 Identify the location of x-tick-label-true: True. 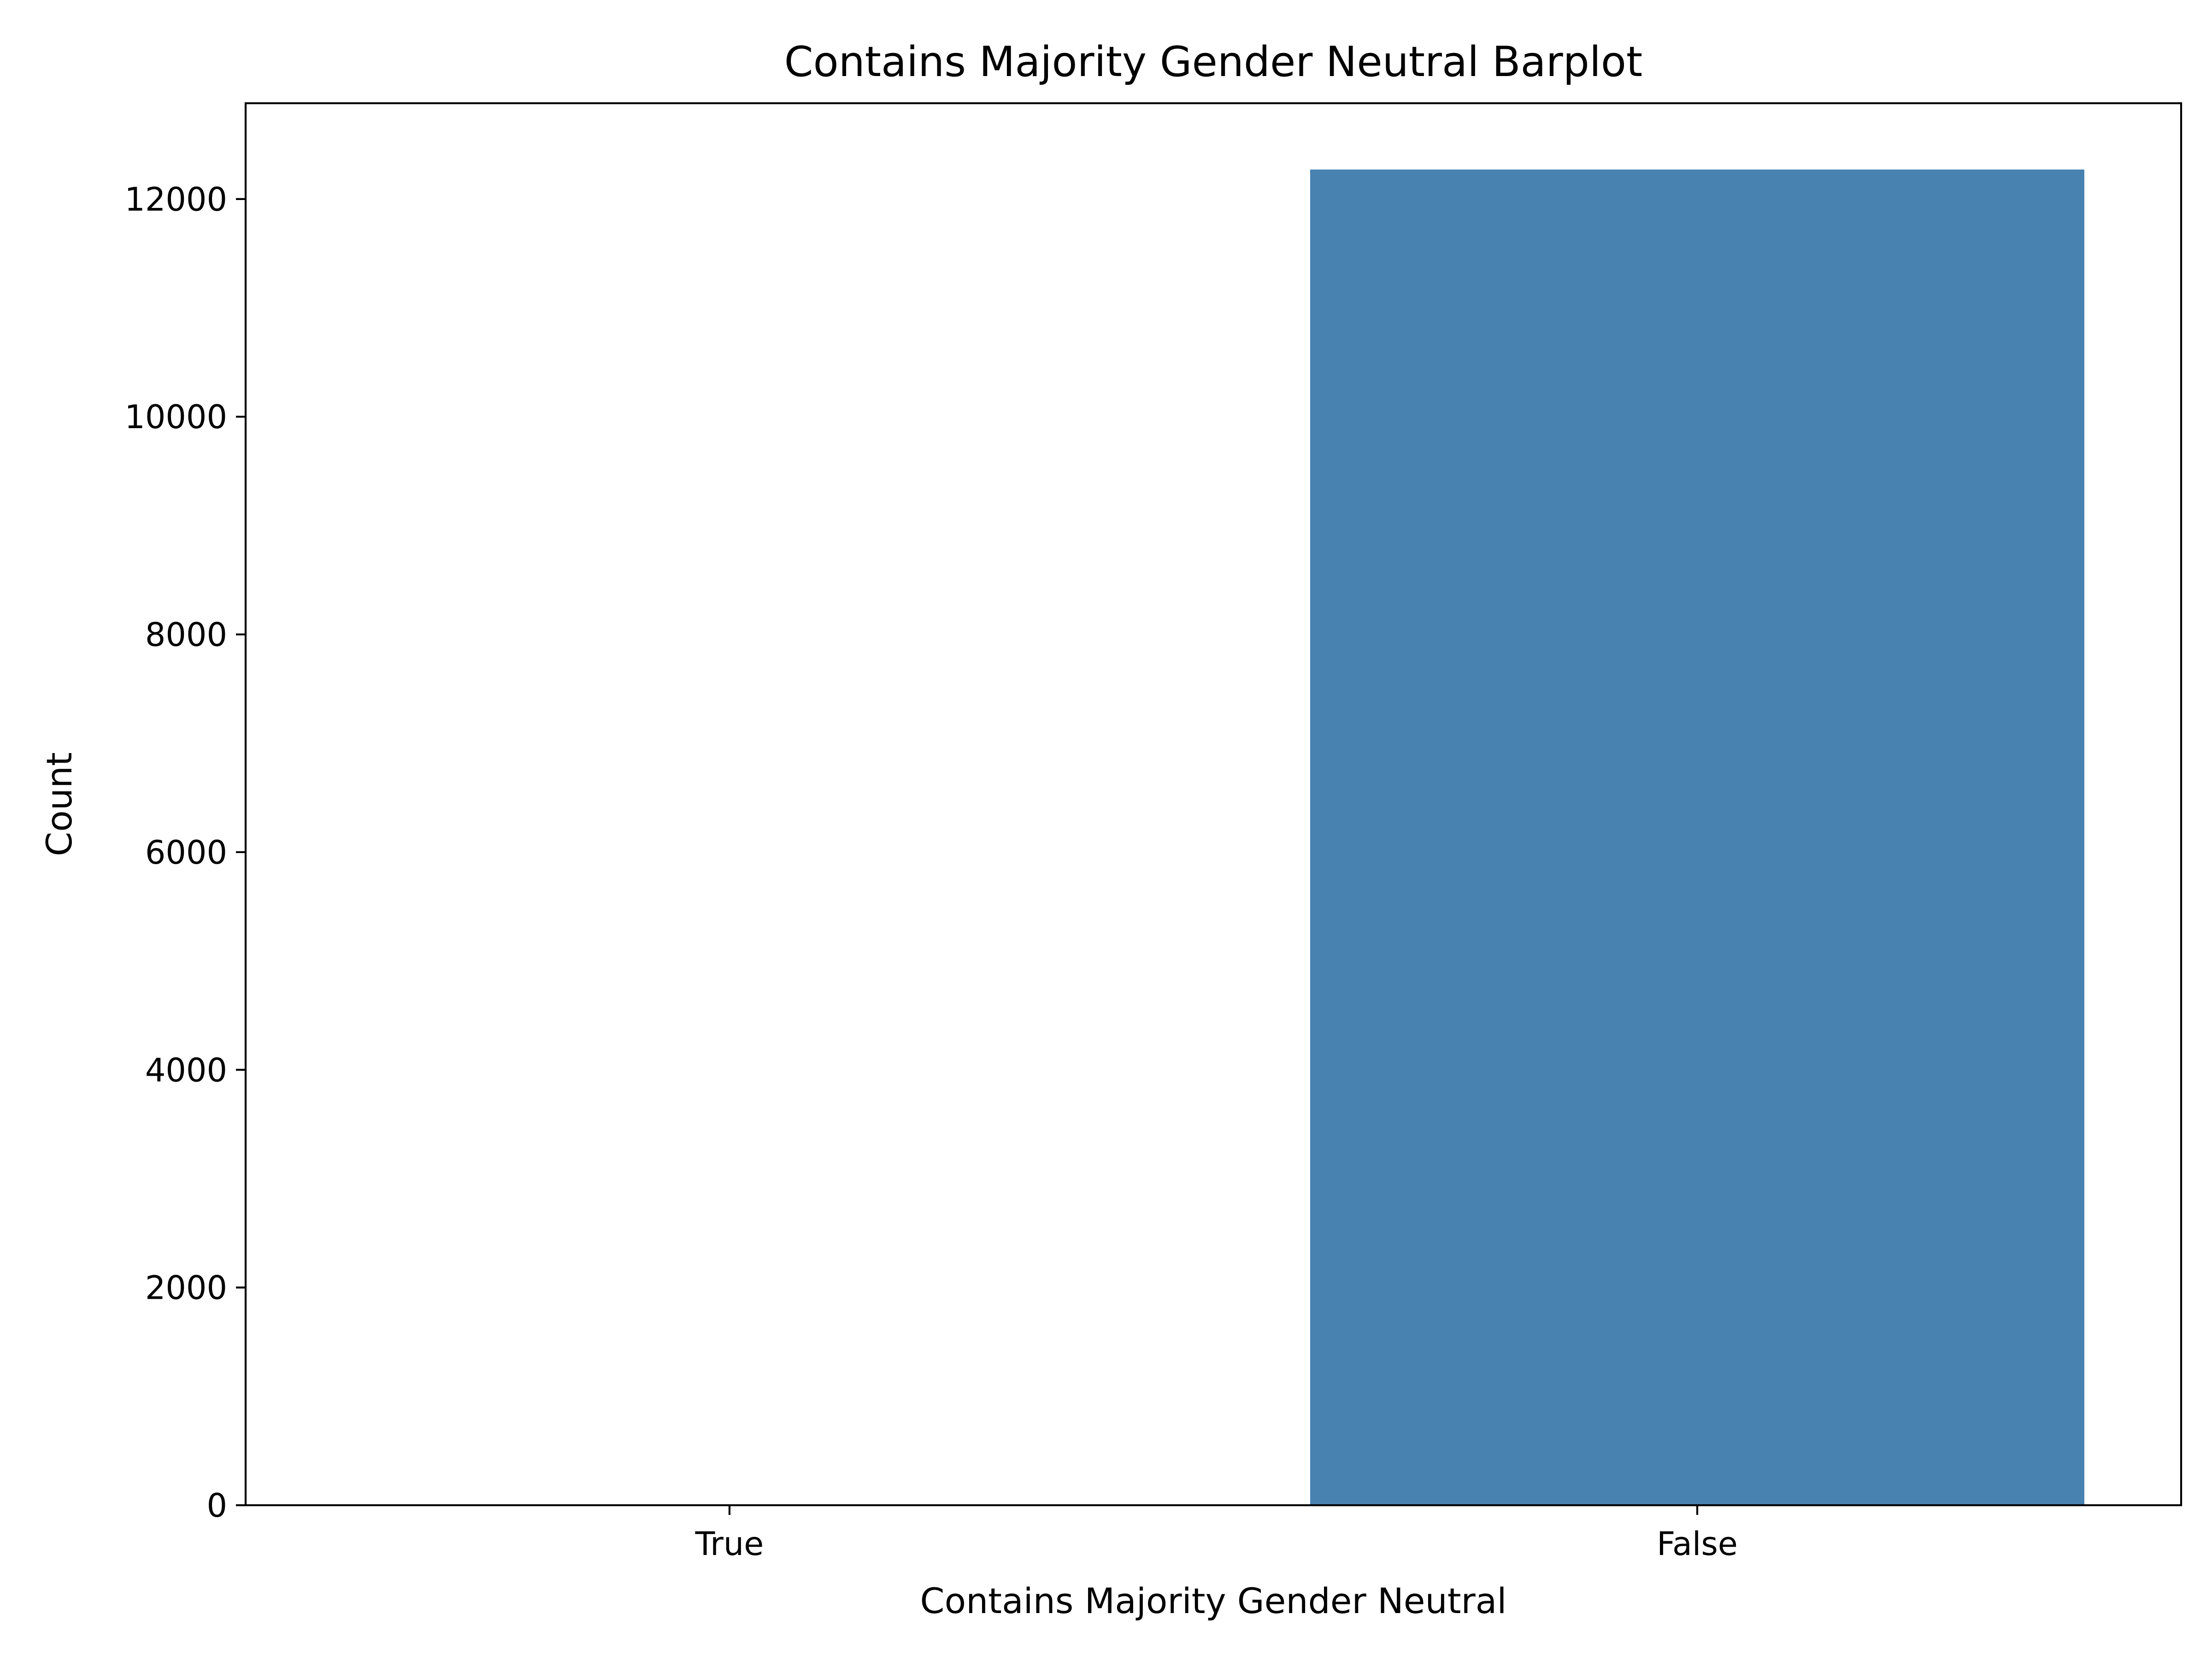
(729, 1544).